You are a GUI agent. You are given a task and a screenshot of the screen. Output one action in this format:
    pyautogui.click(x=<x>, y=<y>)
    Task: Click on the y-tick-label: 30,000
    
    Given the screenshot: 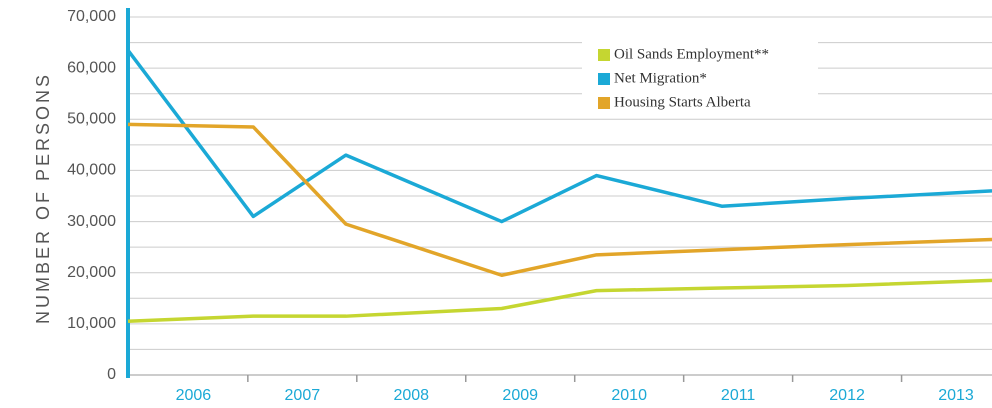 What is the action you would take?
    pyautogui.click(x=91, y=221)
    